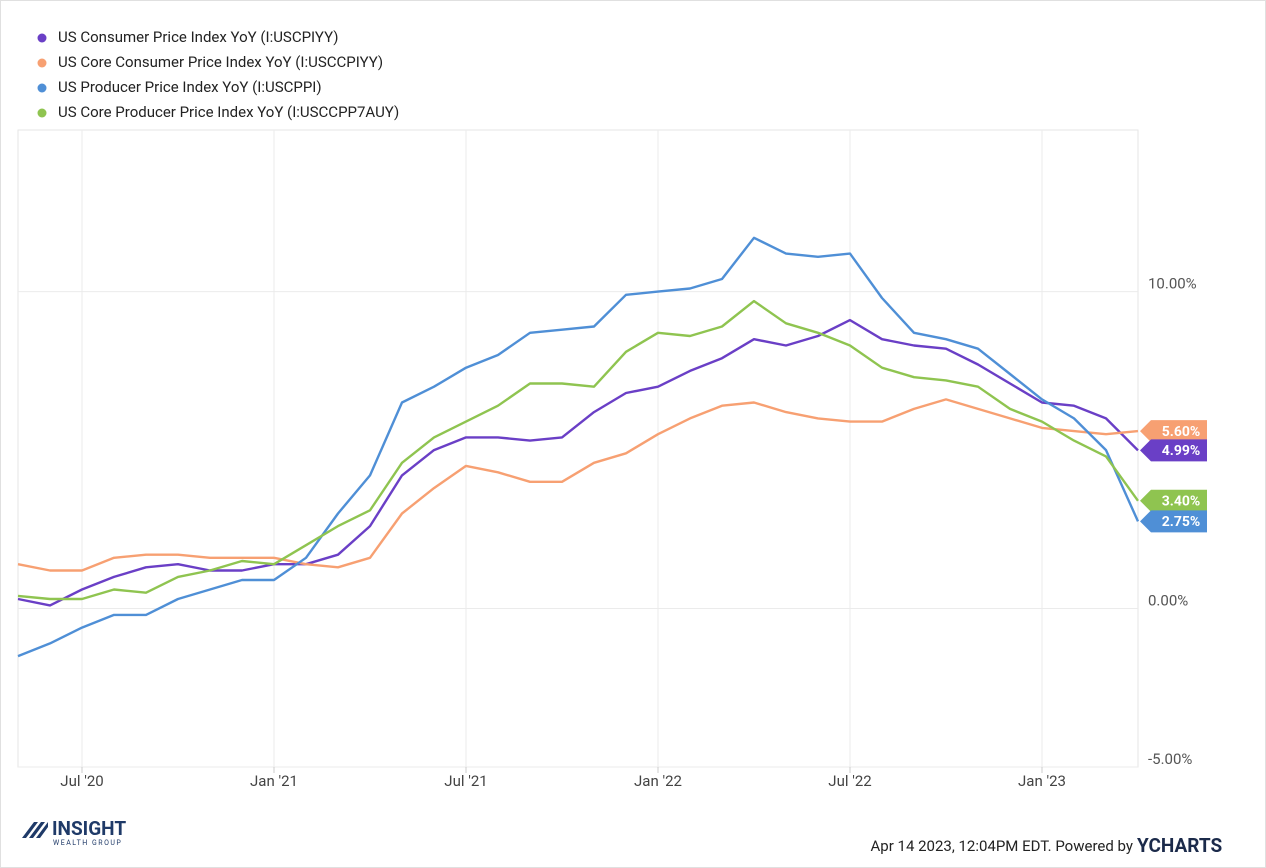 The height and width of the screenshot is (868, 1266). Describe the element at coordinates (658, 781) in the screenshot. I see `x-tick-label: Jan '22` at that location.